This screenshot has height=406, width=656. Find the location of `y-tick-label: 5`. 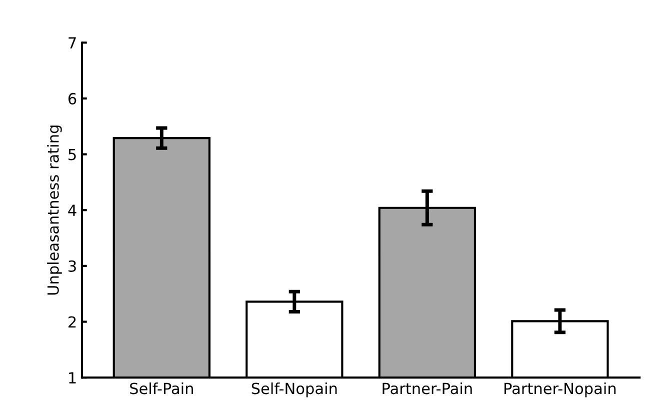

y-tick-label: 5 is located at coordinates (72, 154).